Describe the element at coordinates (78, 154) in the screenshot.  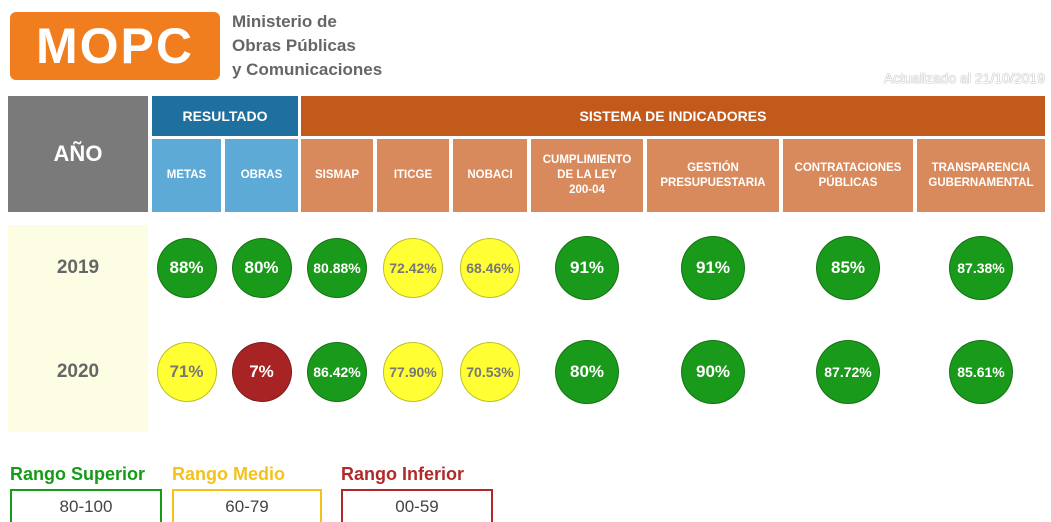
I see `year-header: AÑO` at that location.